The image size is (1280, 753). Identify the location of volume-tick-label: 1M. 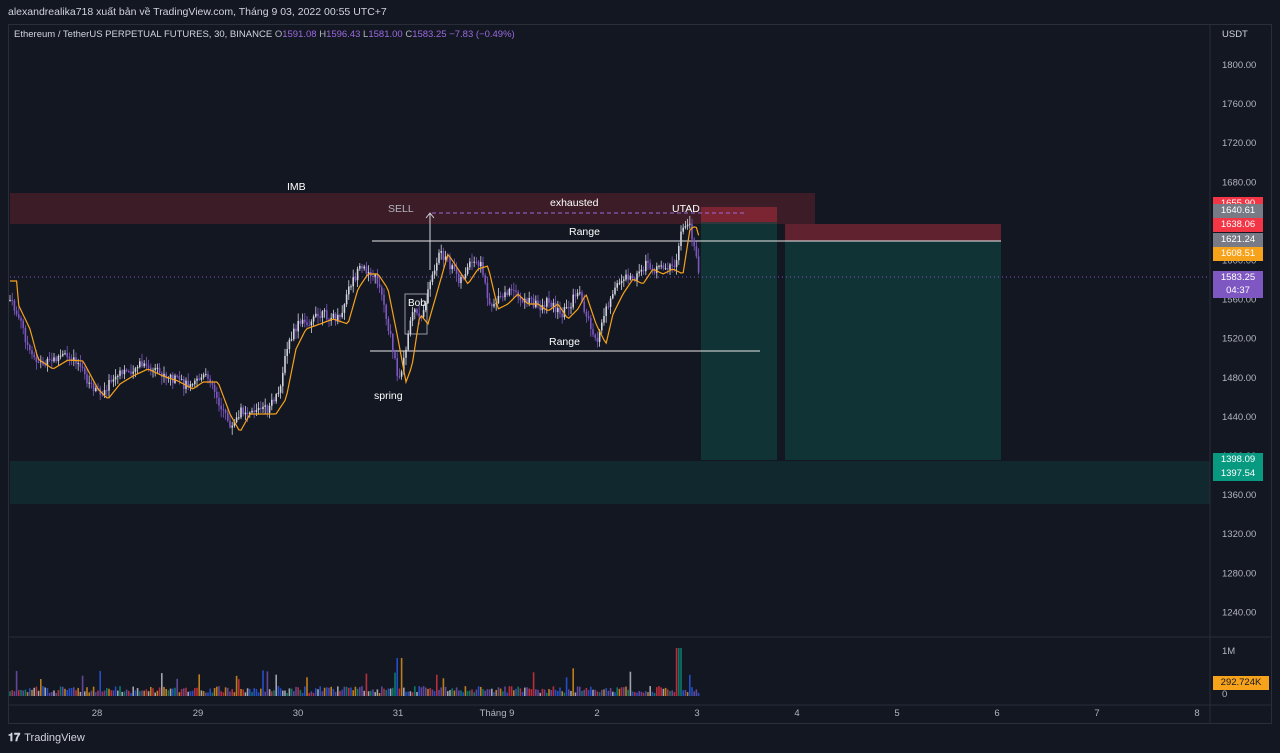
(1228, 651).